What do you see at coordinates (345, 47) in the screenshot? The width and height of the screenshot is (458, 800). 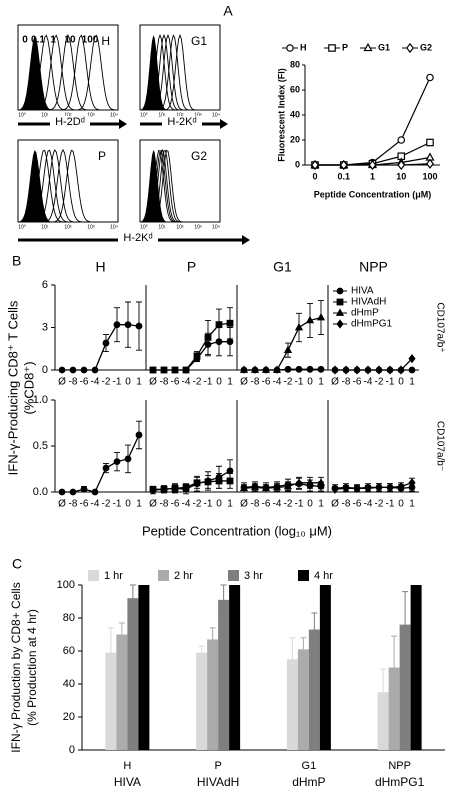 I see `legend-label: P` at bounding box center [345, 47].